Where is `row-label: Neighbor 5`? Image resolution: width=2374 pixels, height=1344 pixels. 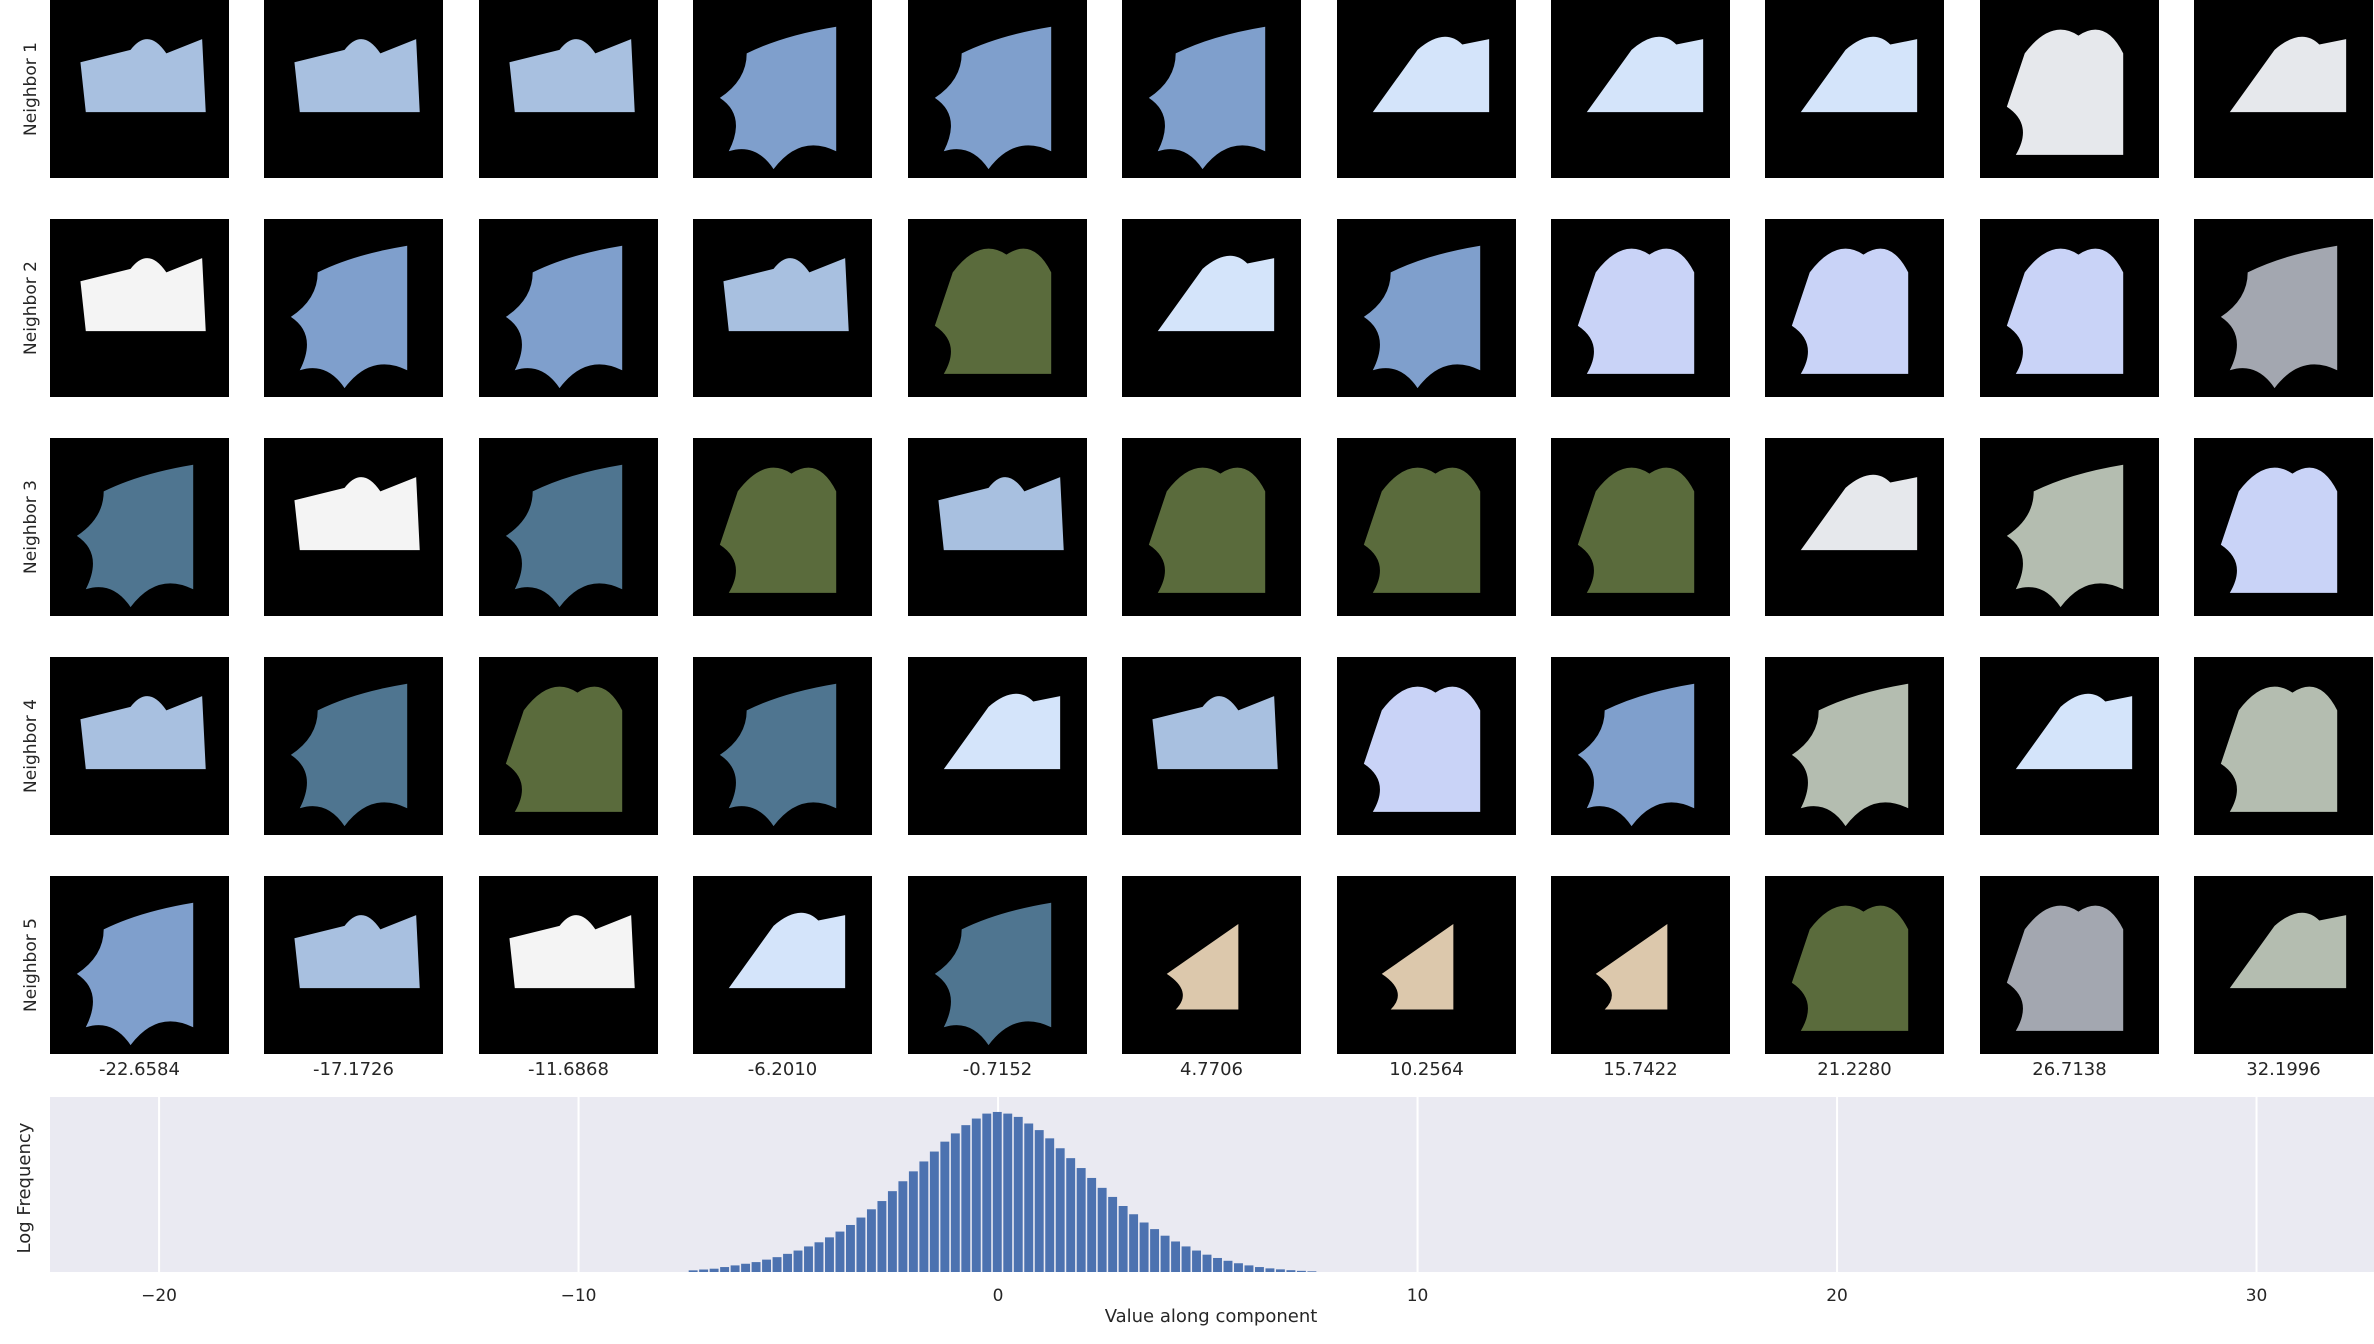
row-label: Neighbor 5 is located at coordinates (31, 965).